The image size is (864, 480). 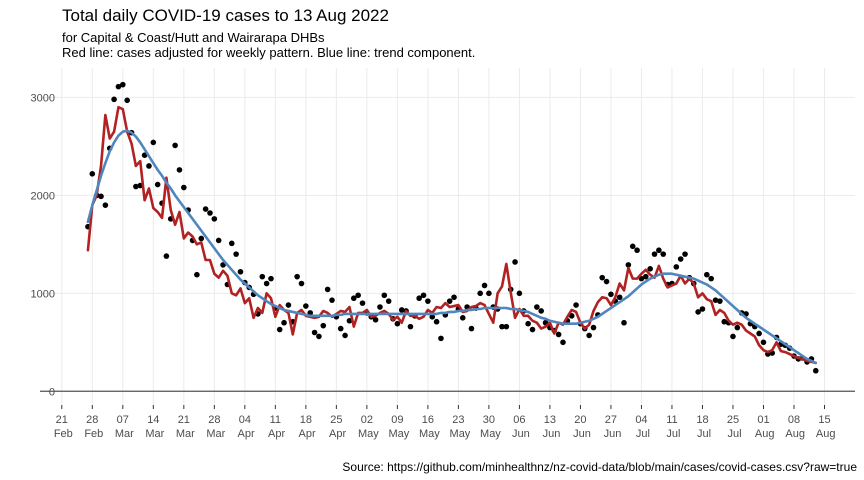 I want to click on x-tick-label-line: 01, so click(x=763, y=420).